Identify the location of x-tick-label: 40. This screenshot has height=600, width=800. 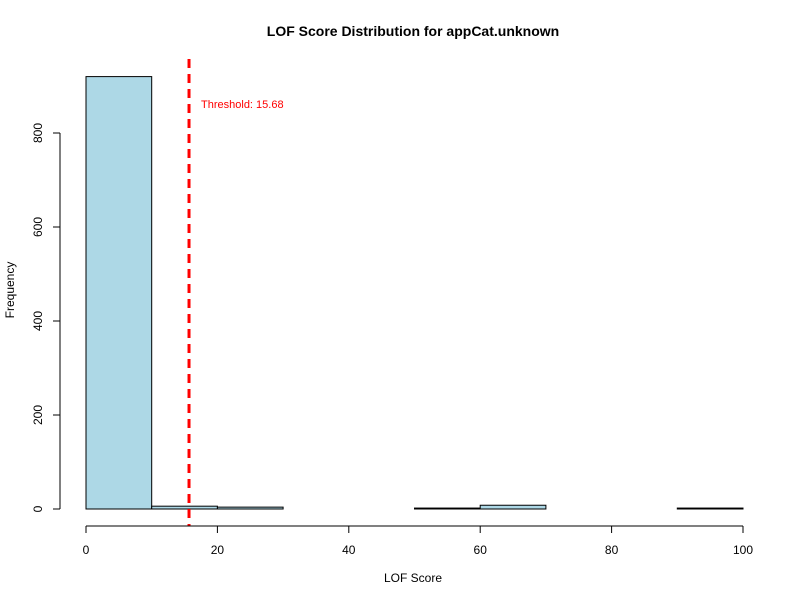
(349, 550).